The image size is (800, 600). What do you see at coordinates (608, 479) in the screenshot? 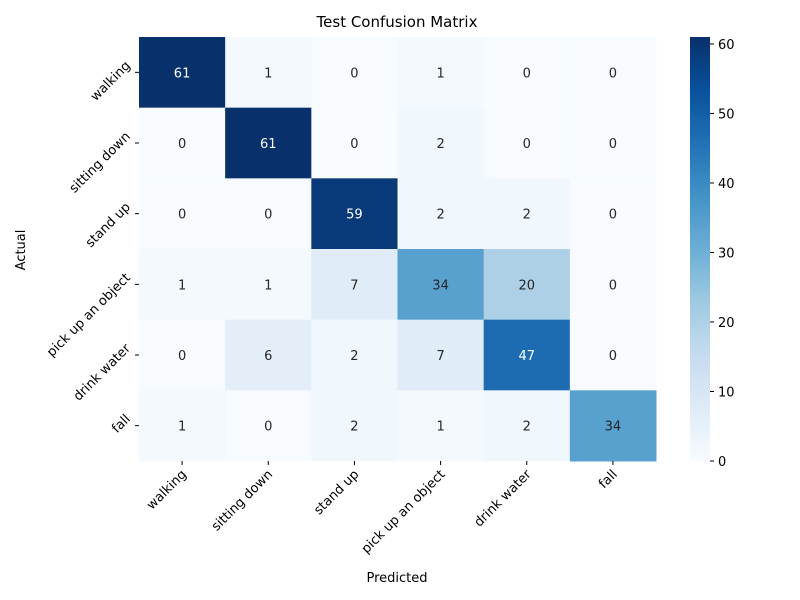
I see `x-tick-label: fall` at bounding box center [608, 479].